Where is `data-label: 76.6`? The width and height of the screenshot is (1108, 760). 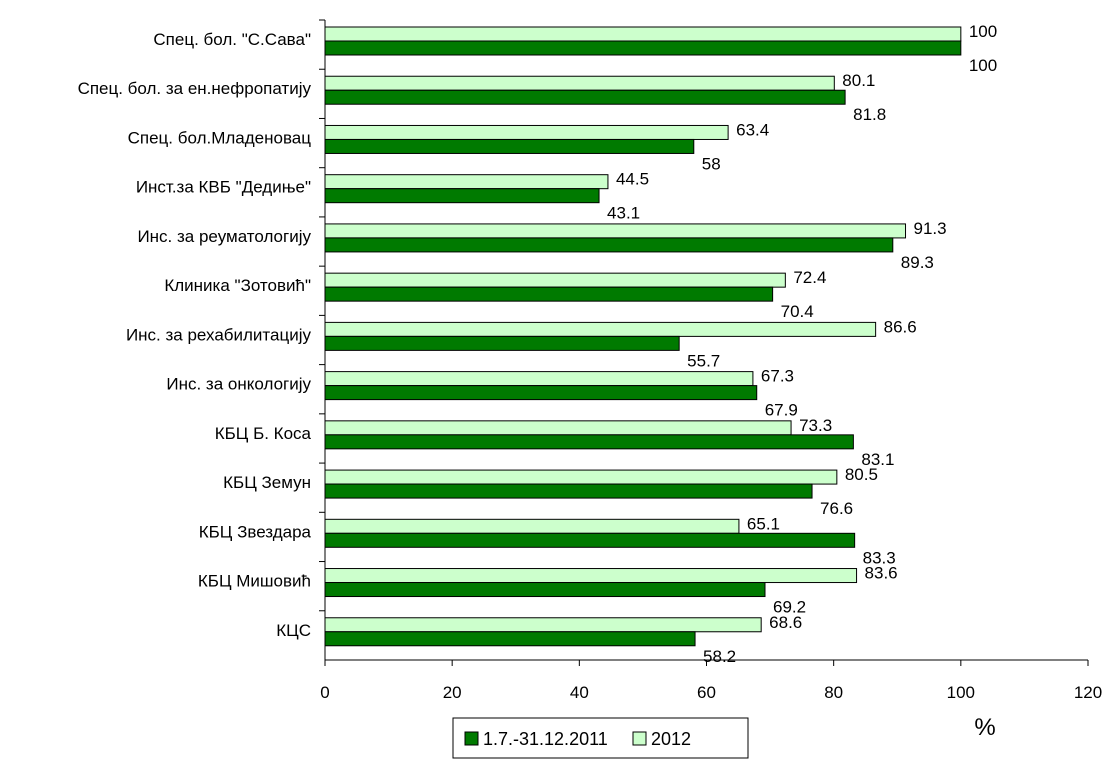
data-label: 76.6 is located at coordinates (836, 508).